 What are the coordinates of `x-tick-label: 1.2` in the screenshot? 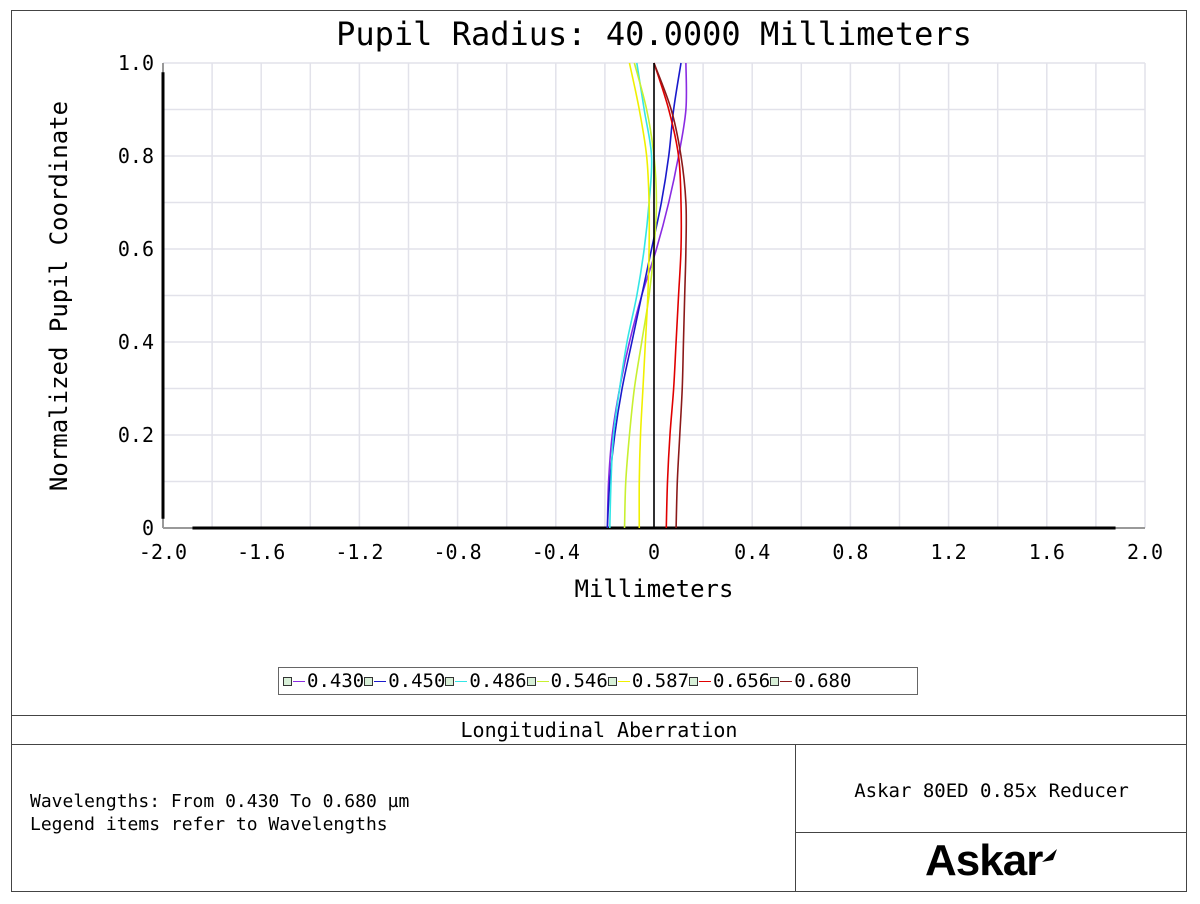 It's located at (949, 552).